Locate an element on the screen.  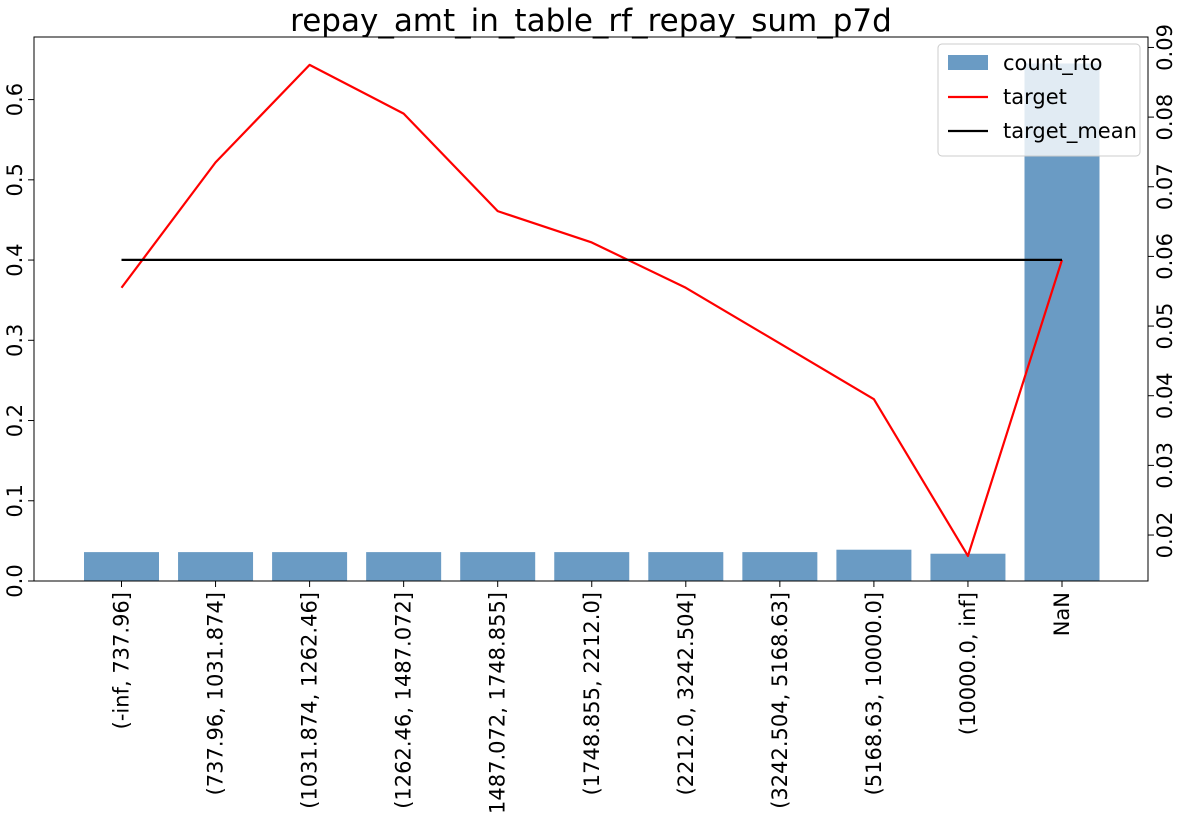
left-tick-label-3: 0.3 is located at coordinates (15, 340).